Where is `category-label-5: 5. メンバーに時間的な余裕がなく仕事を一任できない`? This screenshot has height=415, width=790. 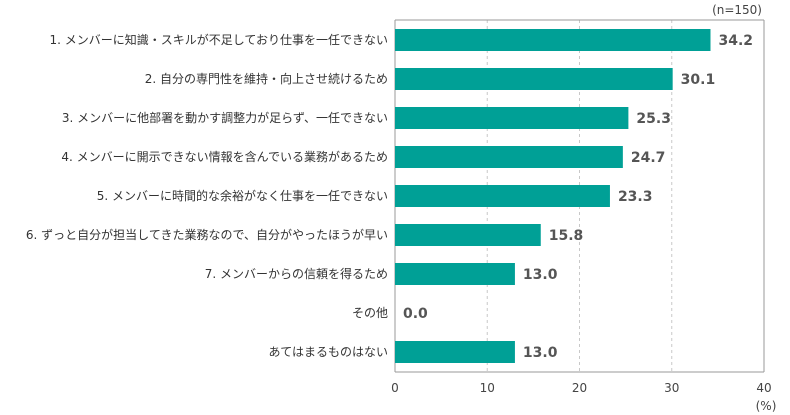
category-label-5: 5. メンバーに時間的な余裕がなく仕事を一任できない is located at coordinates (242, 195).